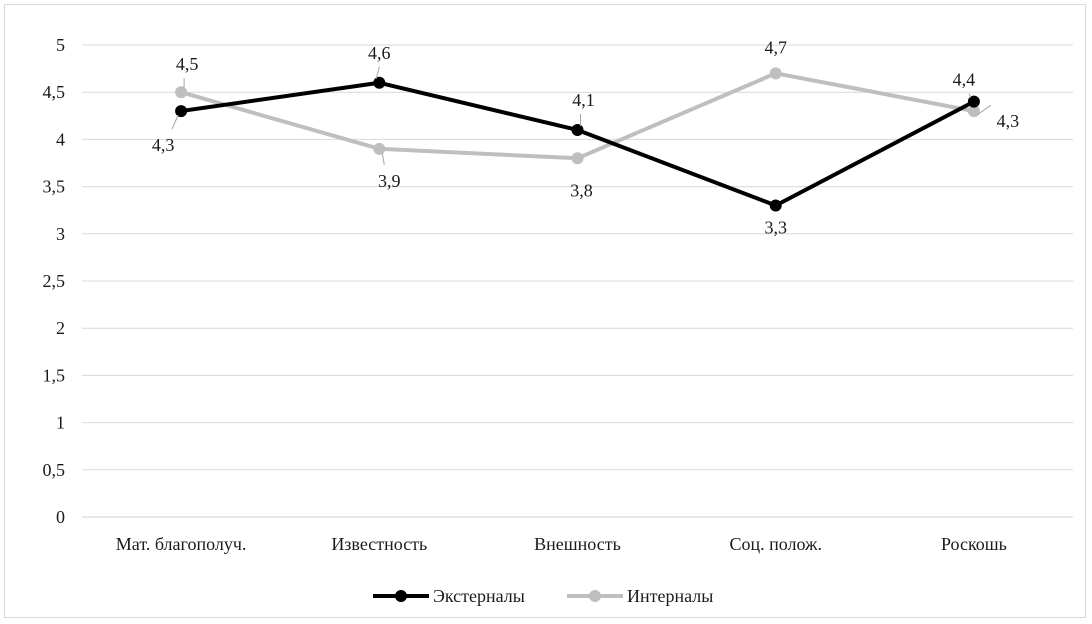  Describe the element at coordinates (543, 596) in the screenshot. I see `legend: Экстерналы Интерналы` at that location.